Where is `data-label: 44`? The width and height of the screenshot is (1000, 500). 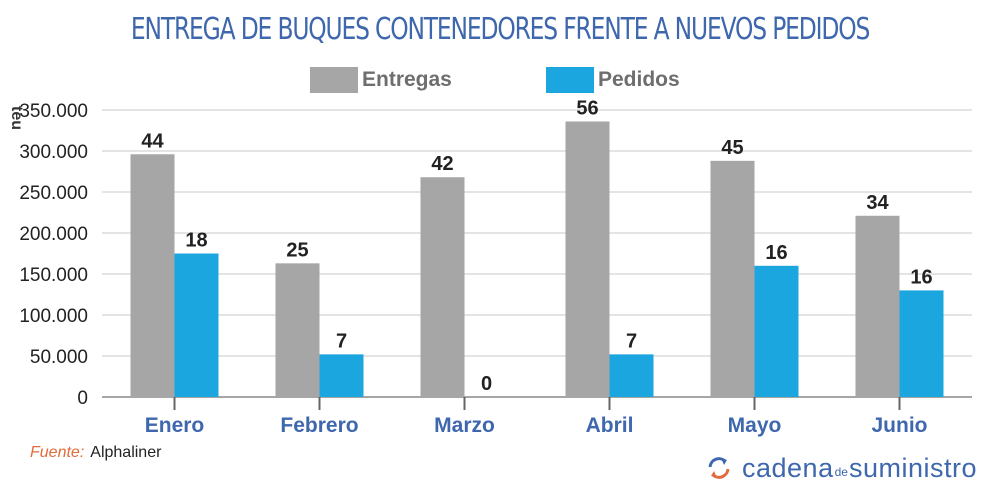
data-label: 44 is located at coordinates (152, 141).